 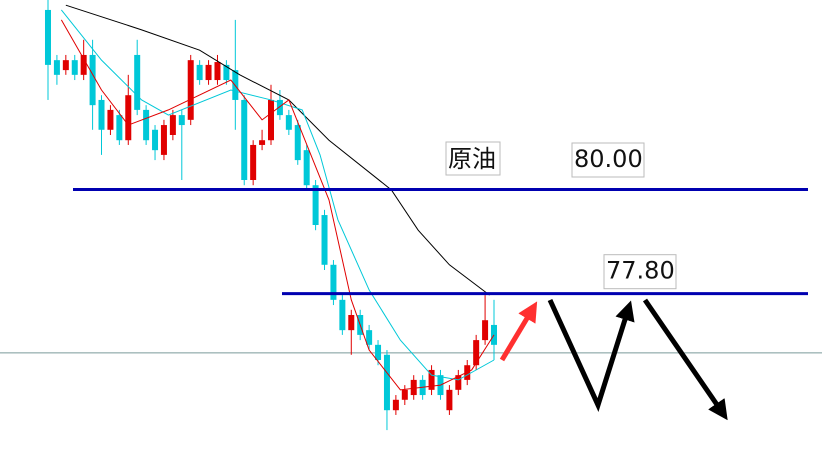 I want to click on annotation: 原油, so click(x=472, y=159).